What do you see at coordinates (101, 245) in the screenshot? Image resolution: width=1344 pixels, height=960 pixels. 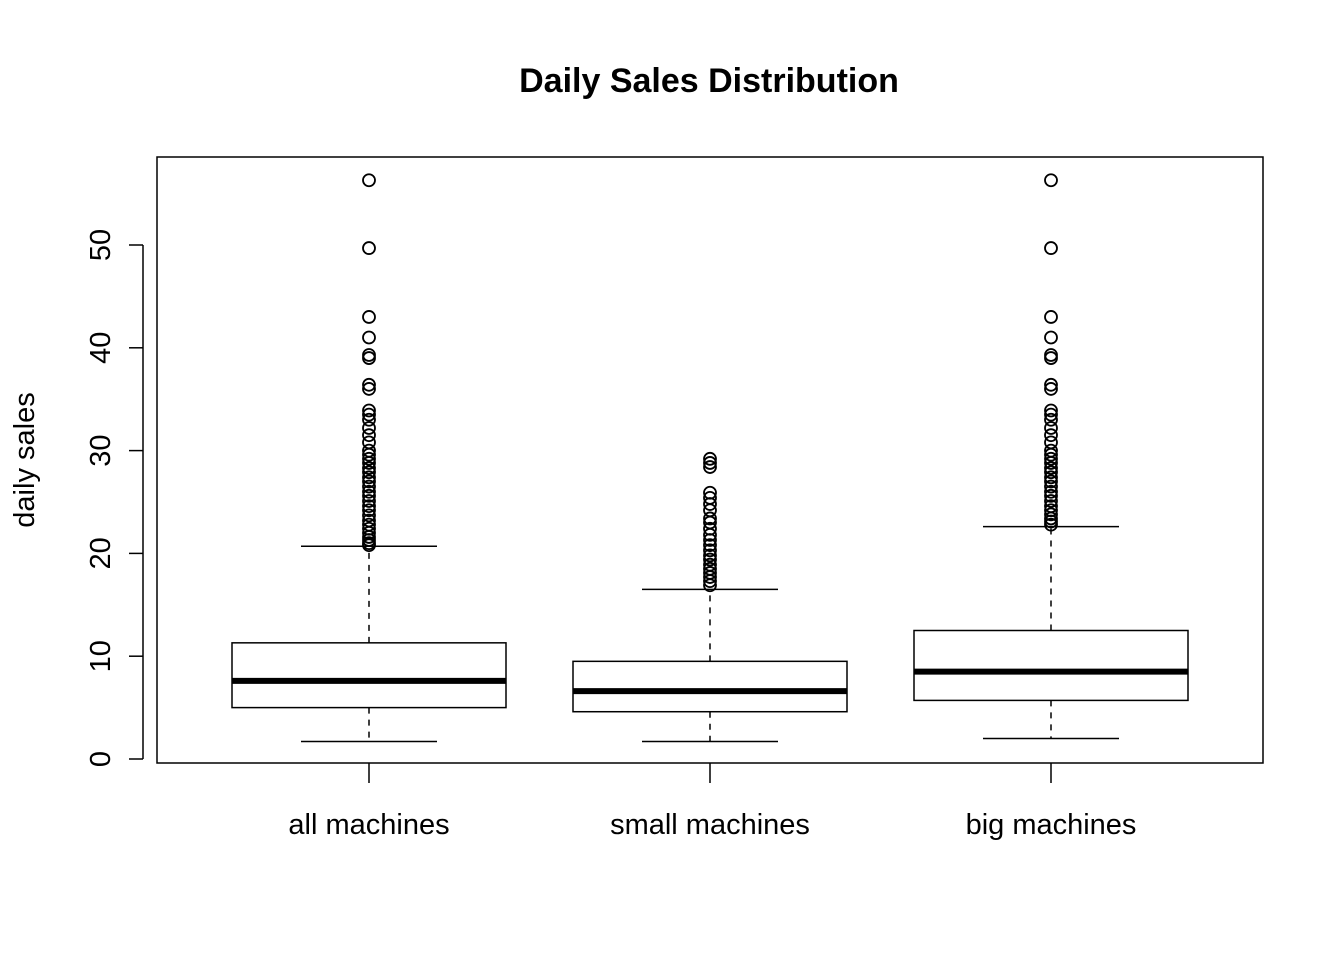 I see `y-tick-label: 50` at bounding box center [101, 245].